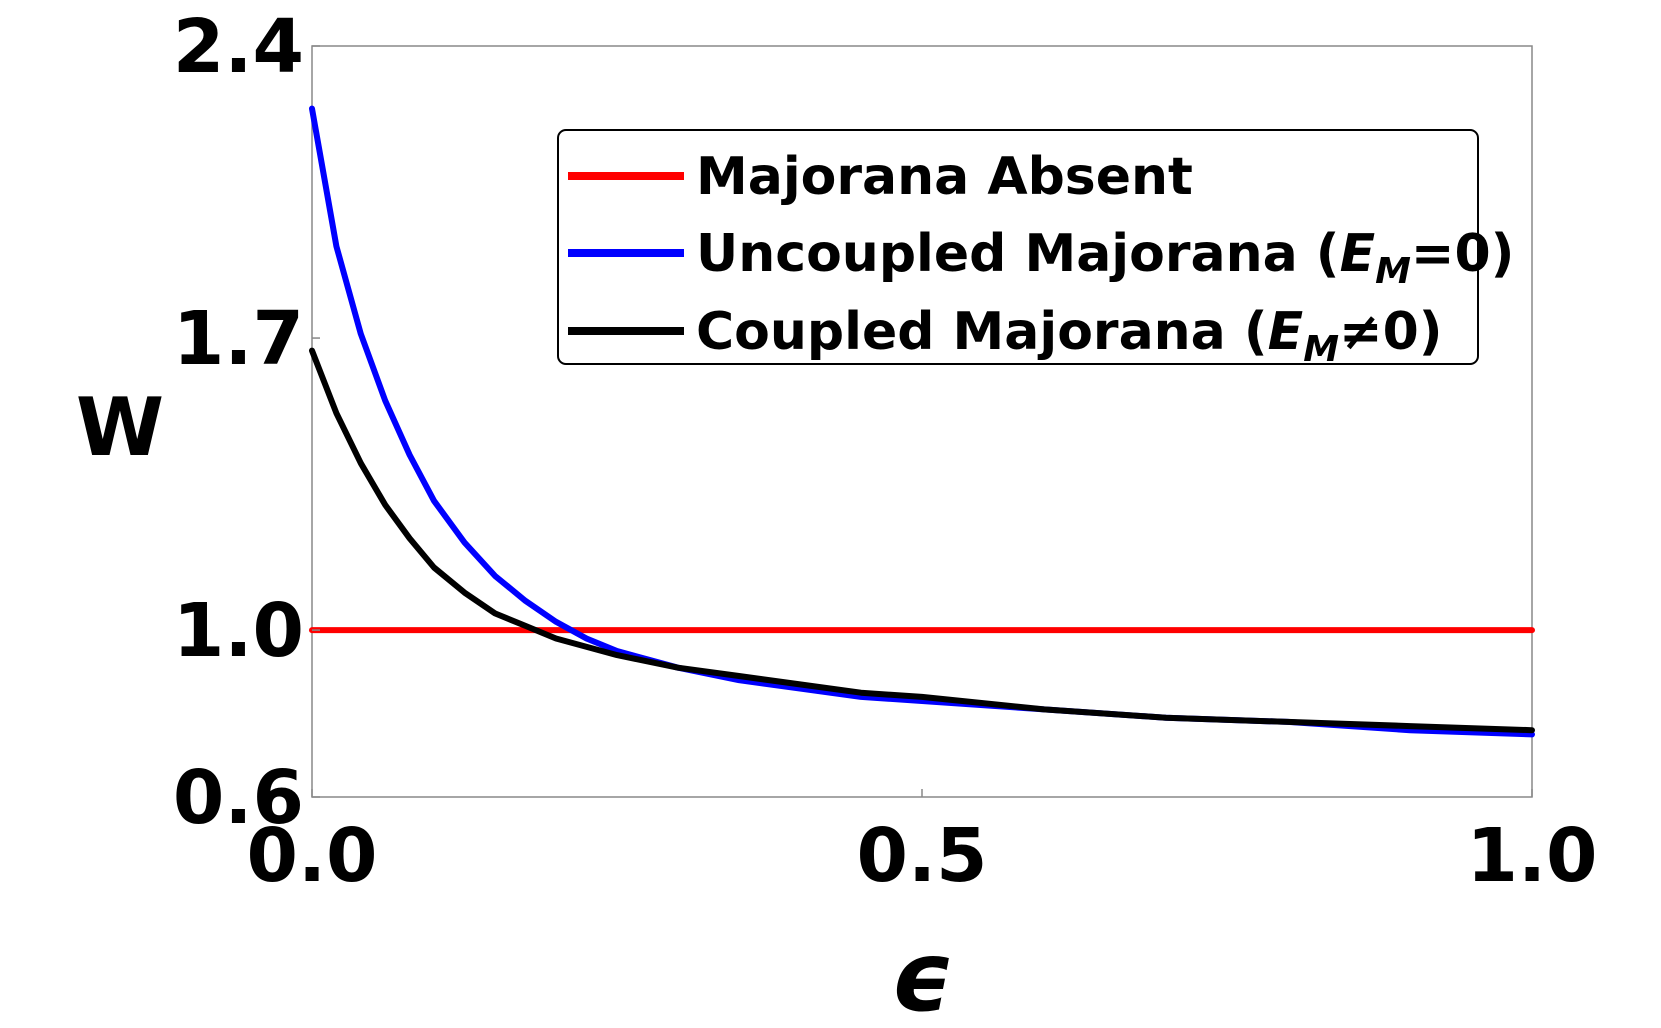 Image resolution: width=1661 pixels, height=1028 pixels. What do you see at coordinates (238, 47) in the screenshot?
I see `y-tick-label: 2.4` at bounding box center [238, 47].